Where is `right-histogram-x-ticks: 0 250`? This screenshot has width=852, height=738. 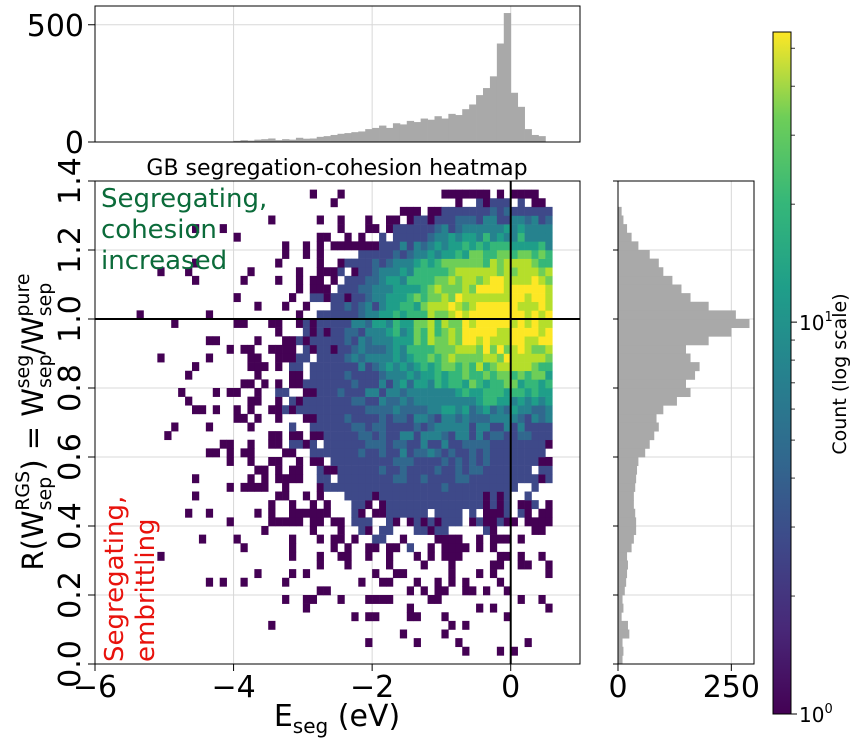 right-histogram-x-ticks: 0 250 is located at coordinates (684, 442).